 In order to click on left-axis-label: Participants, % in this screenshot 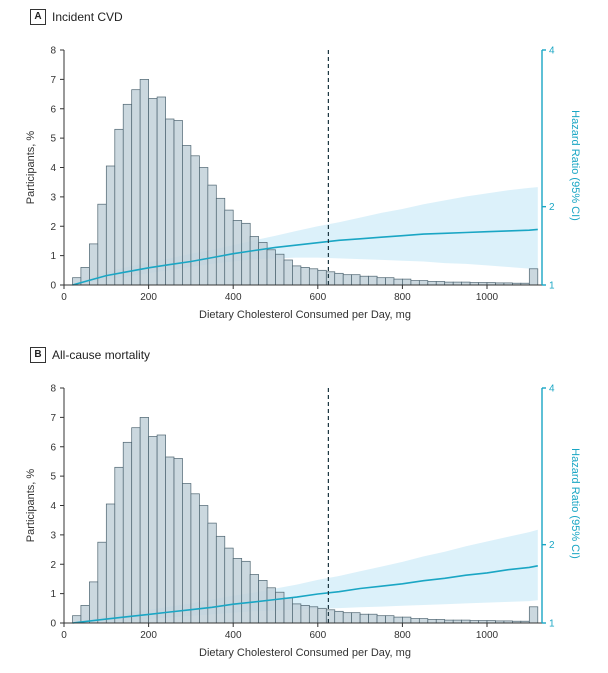, I will do `click(31, 506)`.